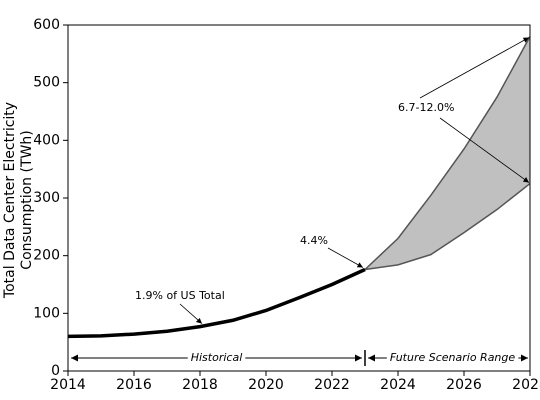 The width and height of the screenshot is (540, 400). What do you see at coordinates (46, 198) in the screenshot?
I see `y-tick-label: 300` at bounding box center [46, 198].